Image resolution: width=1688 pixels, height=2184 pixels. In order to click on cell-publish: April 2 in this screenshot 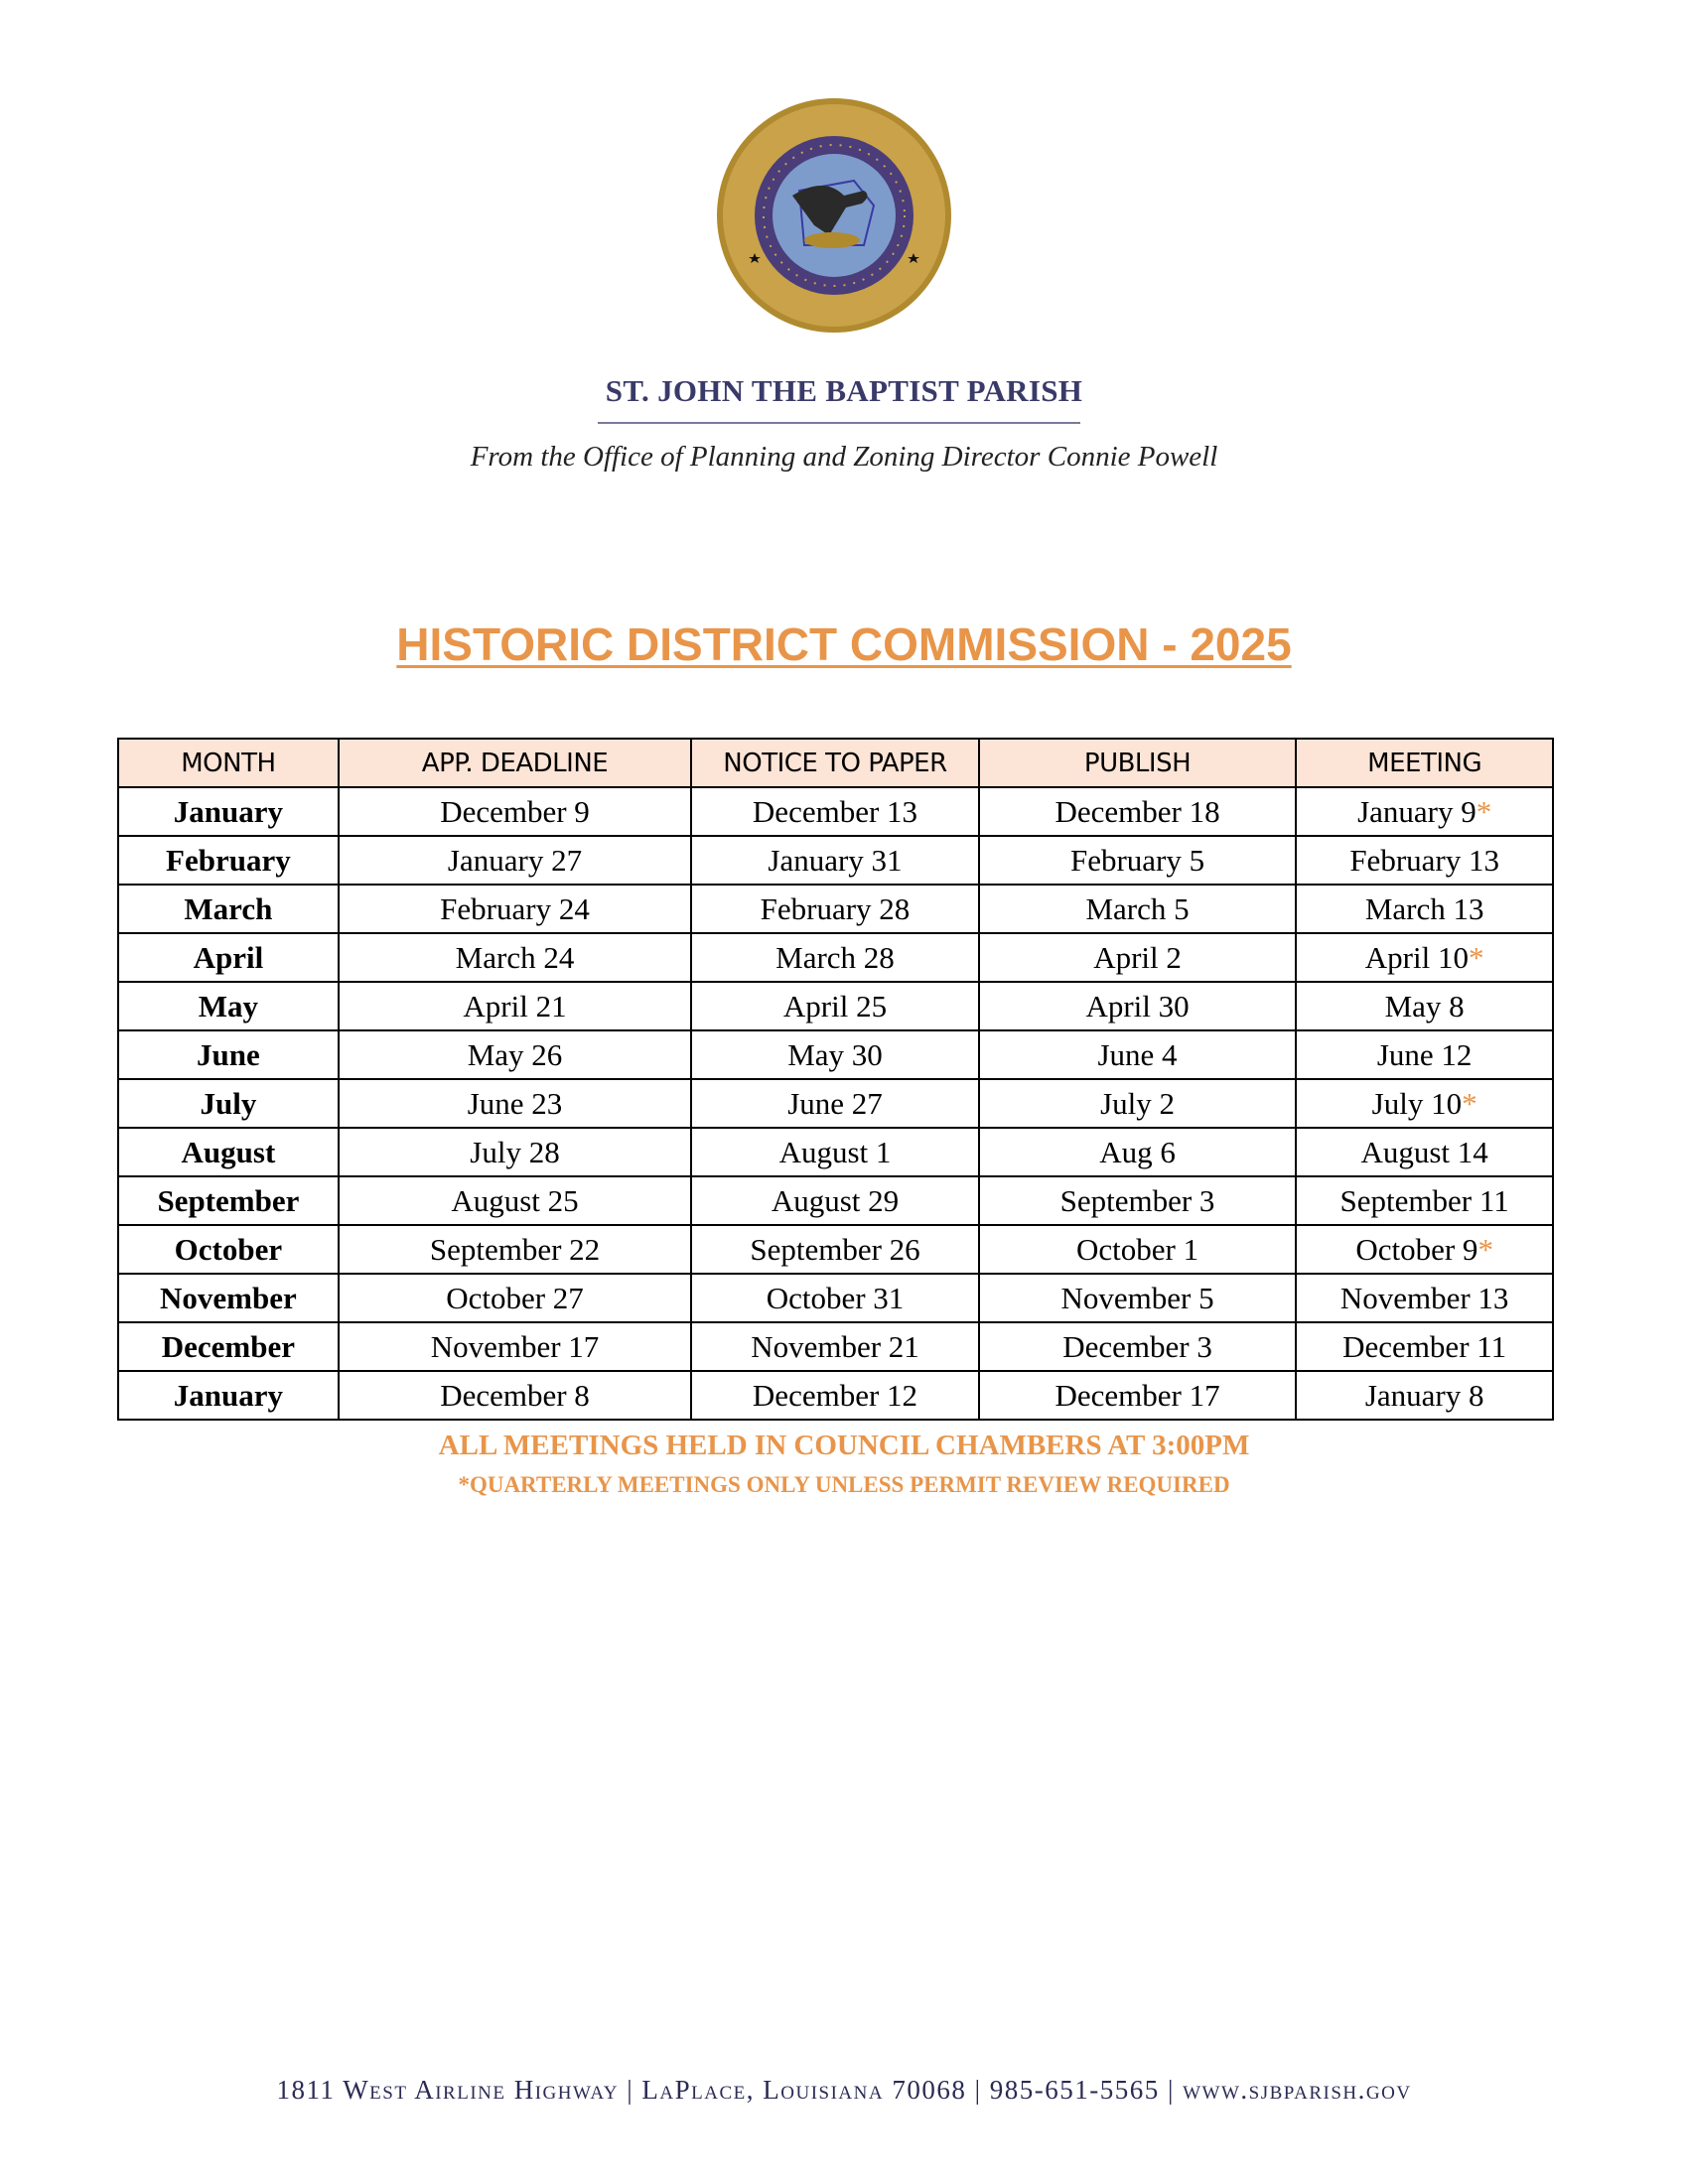, I will do `click(1137, 957)`.